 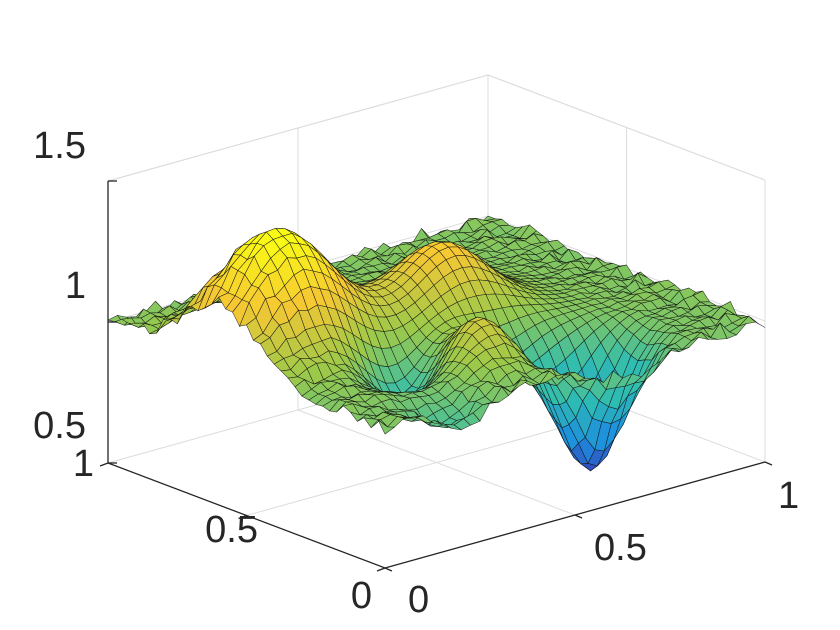 I want to click on x-tick-label-2: 1, so click(x=788, y=496).